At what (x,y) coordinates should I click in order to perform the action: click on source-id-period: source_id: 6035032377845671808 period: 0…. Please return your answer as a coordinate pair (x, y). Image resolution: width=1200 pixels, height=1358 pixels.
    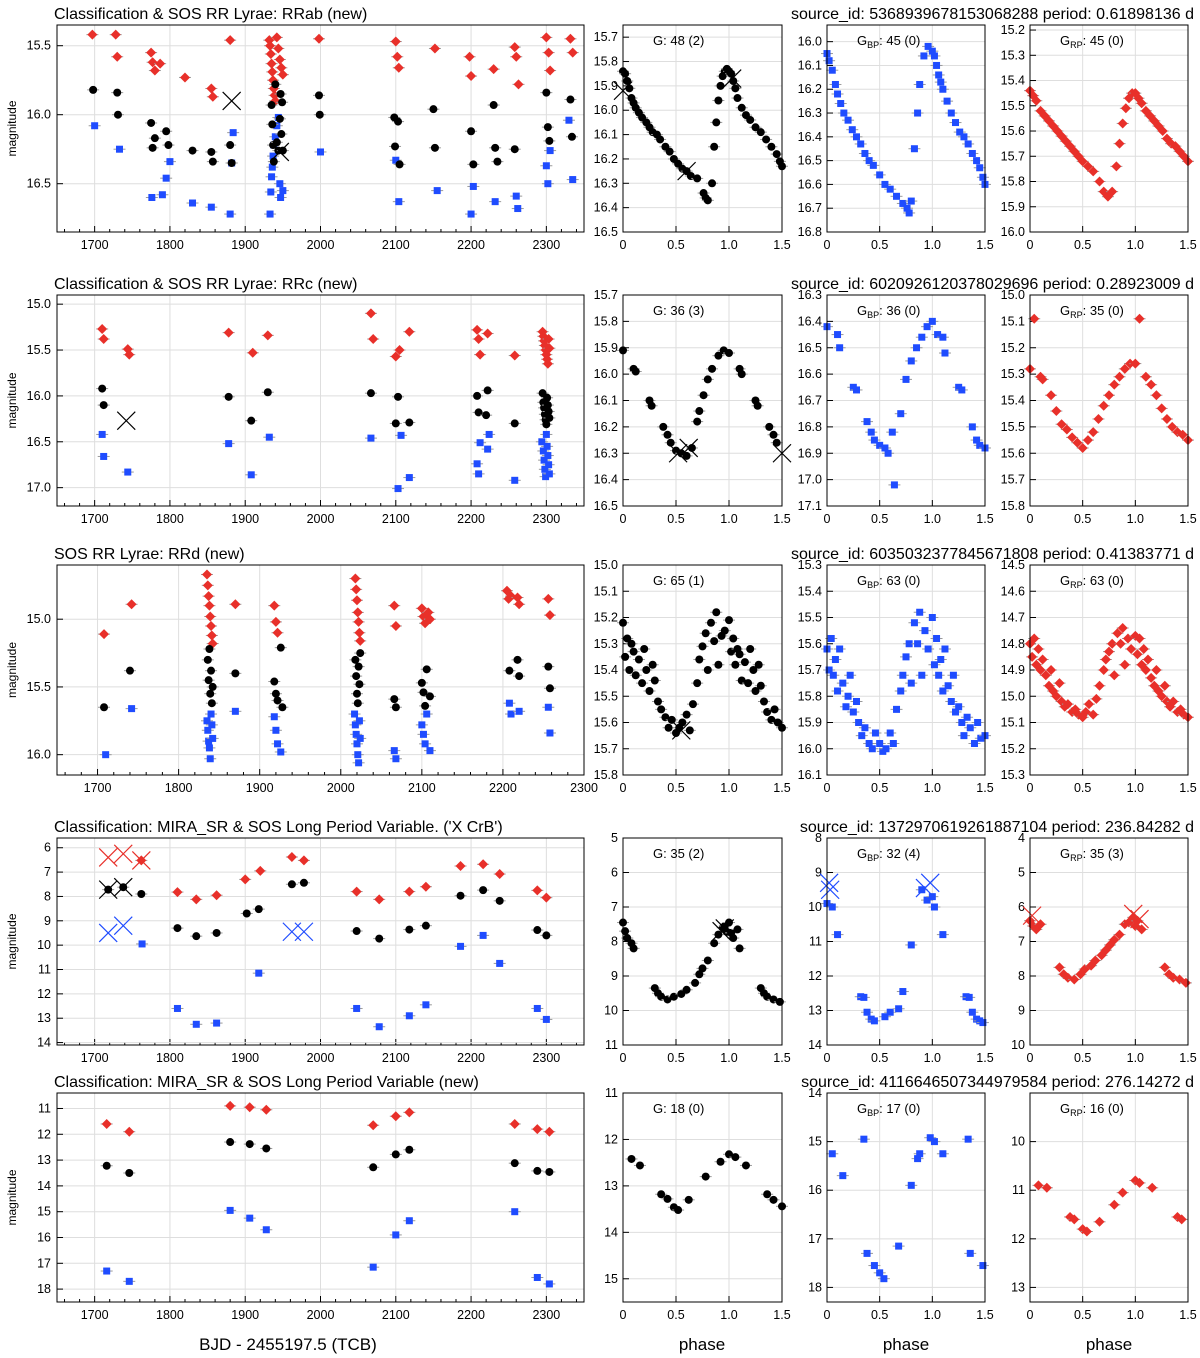
    Looking at the image, I should click on (992, 554).